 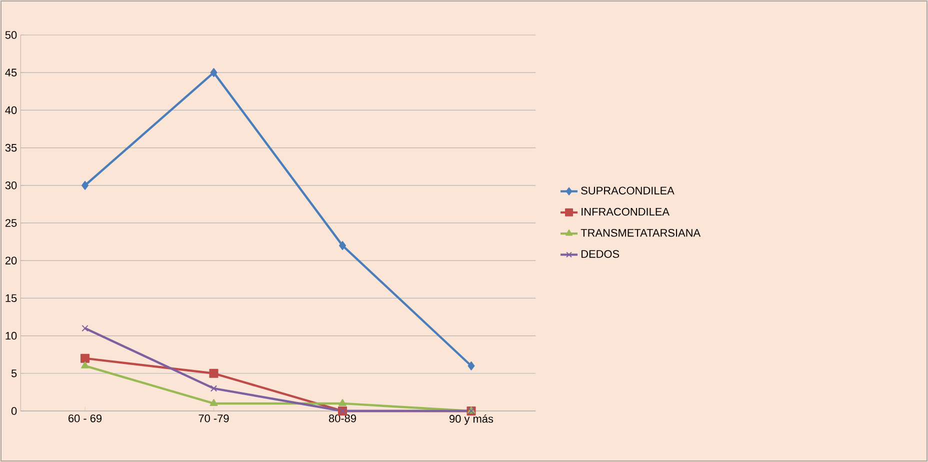 What do you see at coordinates (11, 110) in the screenshot?
I see `y-tick-label: 40` at bounding box center [11, 110].